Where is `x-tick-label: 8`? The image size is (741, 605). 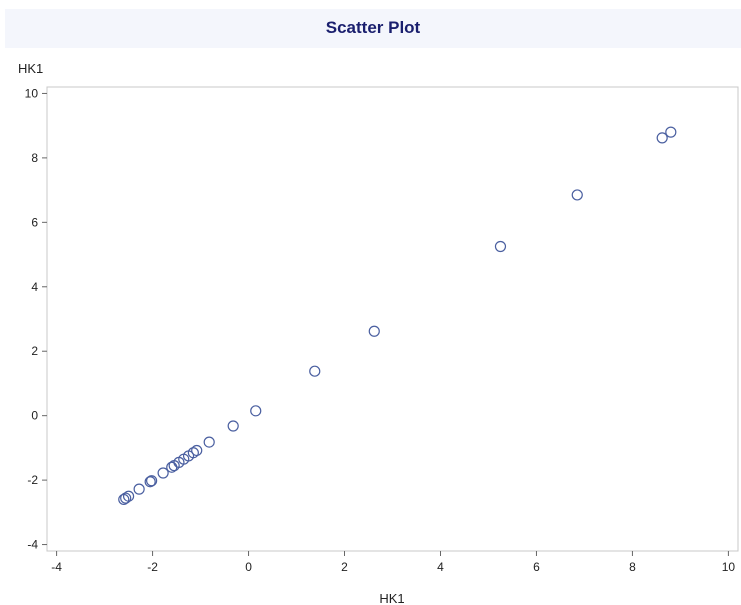
x-tick-label: 8 is located at coordinates (632, 567).